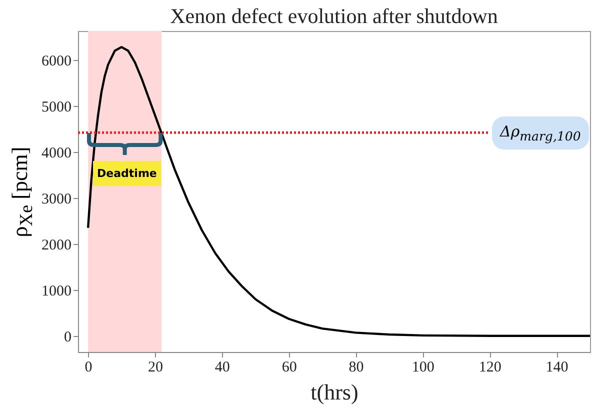 Image resolution: width=595 pixels, height=418 pixels. I want to click on ref-line-label: Δρ$_{marg,100}$, so click(540, 133).